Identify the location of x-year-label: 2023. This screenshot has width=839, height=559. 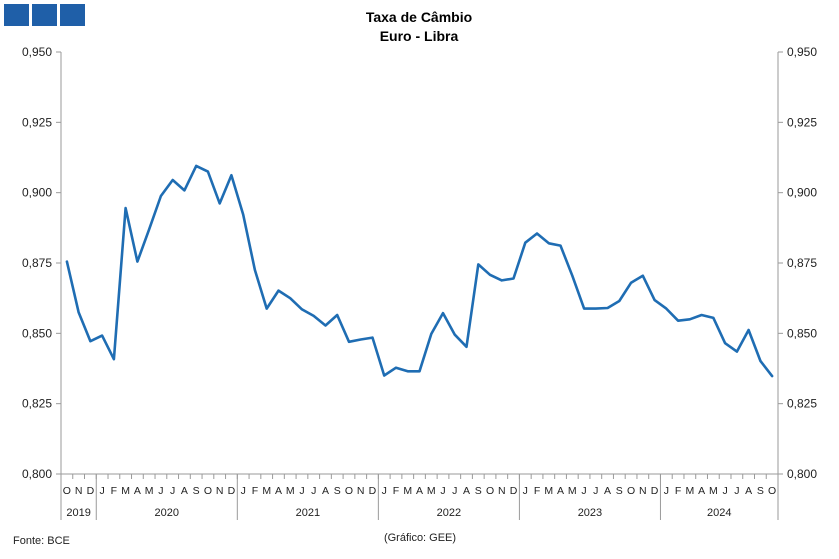
(590, 513).